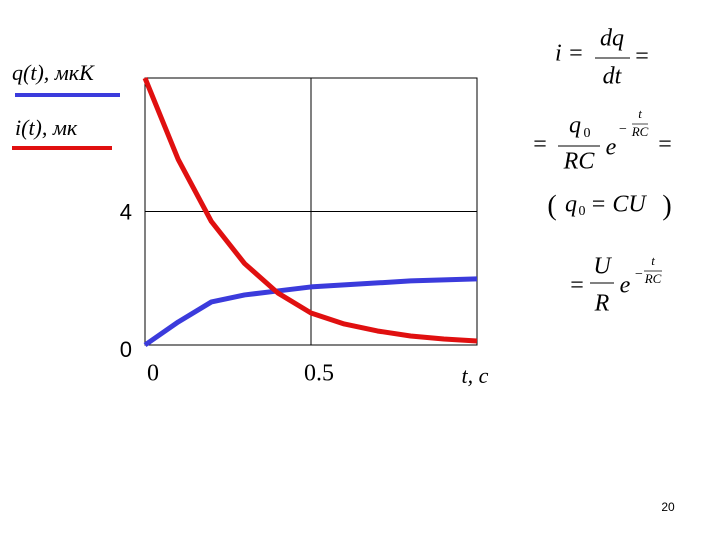  I want to click on page-number: 20, so click(668, 507).